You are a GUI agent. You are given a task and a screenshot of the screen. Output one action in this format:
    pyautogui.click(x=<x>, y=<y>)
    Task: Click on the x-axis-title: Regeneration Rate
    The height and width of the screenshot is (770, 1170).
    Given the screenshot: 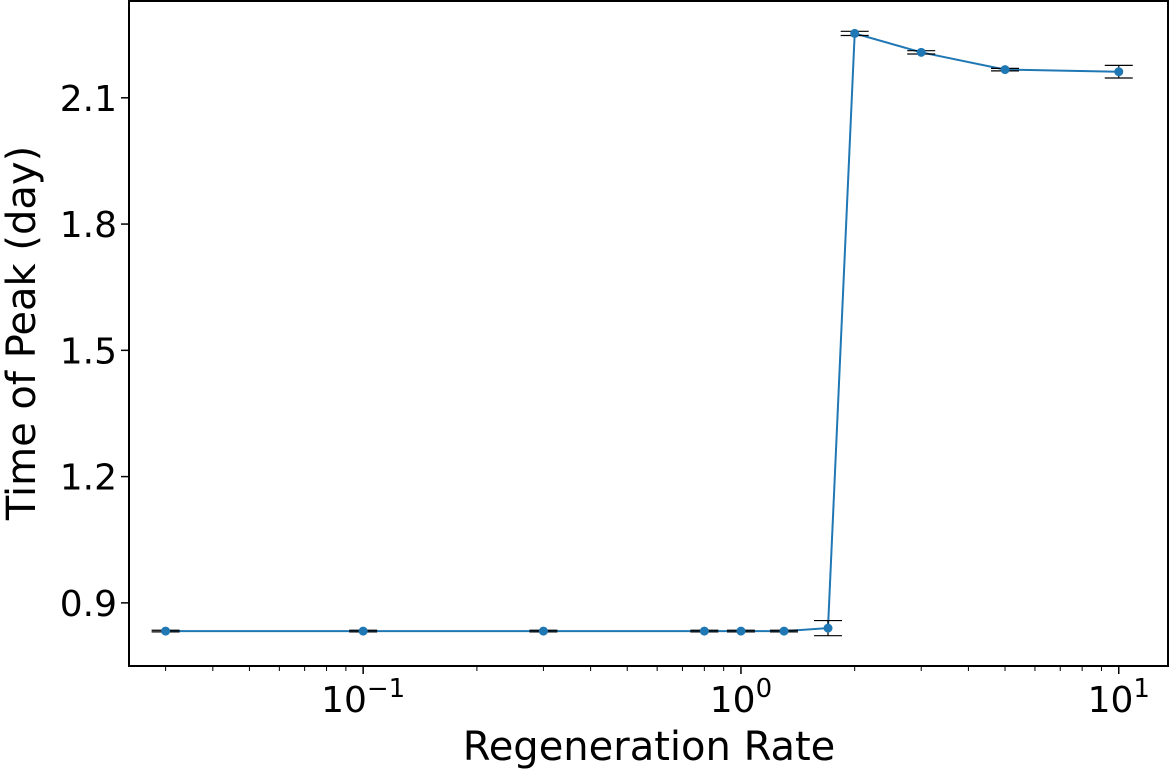 What is the action you would take?
    pyautogui.click(x=649, y=747)
    